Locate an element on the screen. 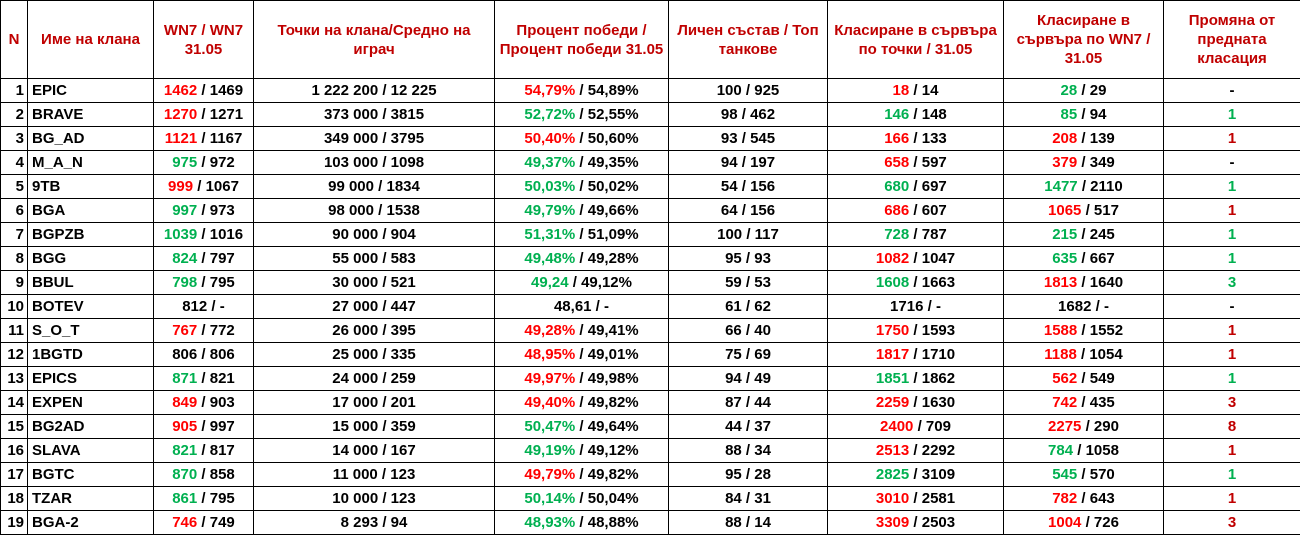  rank-wn7-cell: 782 / 643 is located at coordinates (1083, 498).